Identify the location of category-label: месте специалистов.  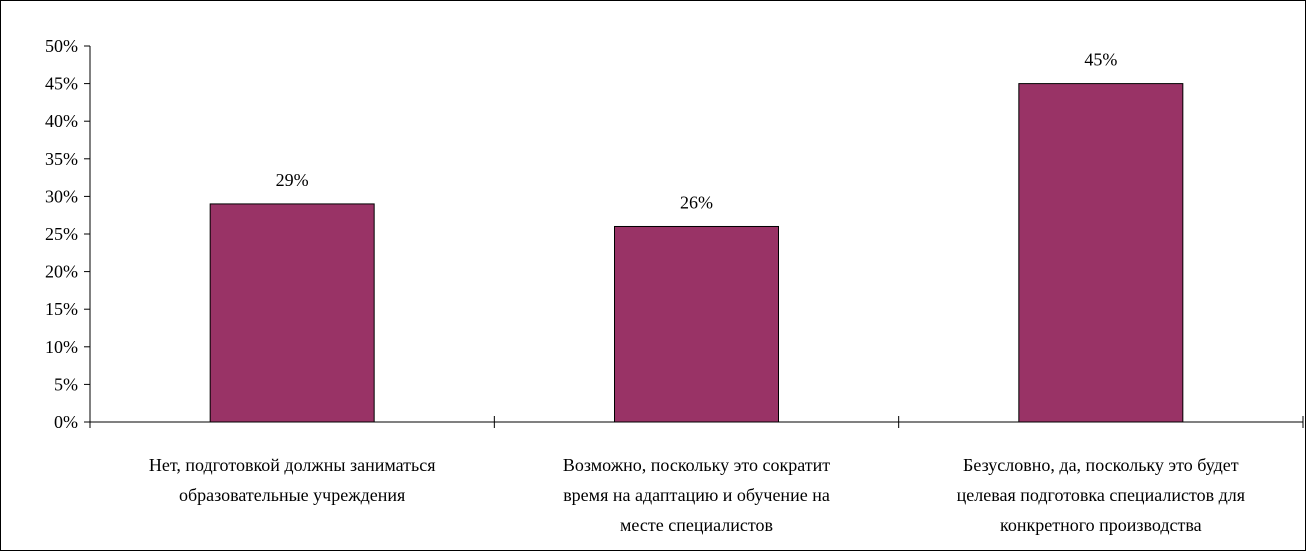
(696, 525).